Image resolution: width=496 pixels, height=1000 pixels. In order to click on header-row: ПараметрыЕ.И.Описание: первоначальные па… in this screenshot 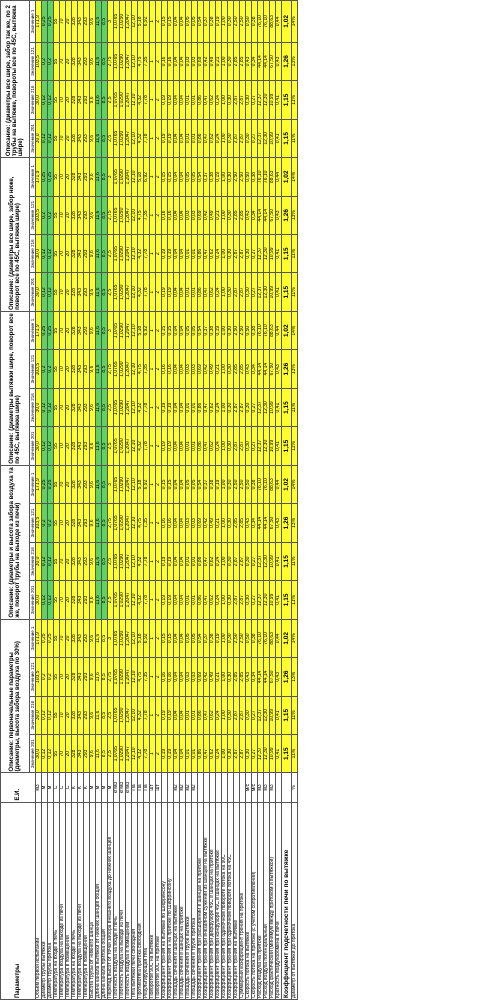, I will do `click(15, 500)`.